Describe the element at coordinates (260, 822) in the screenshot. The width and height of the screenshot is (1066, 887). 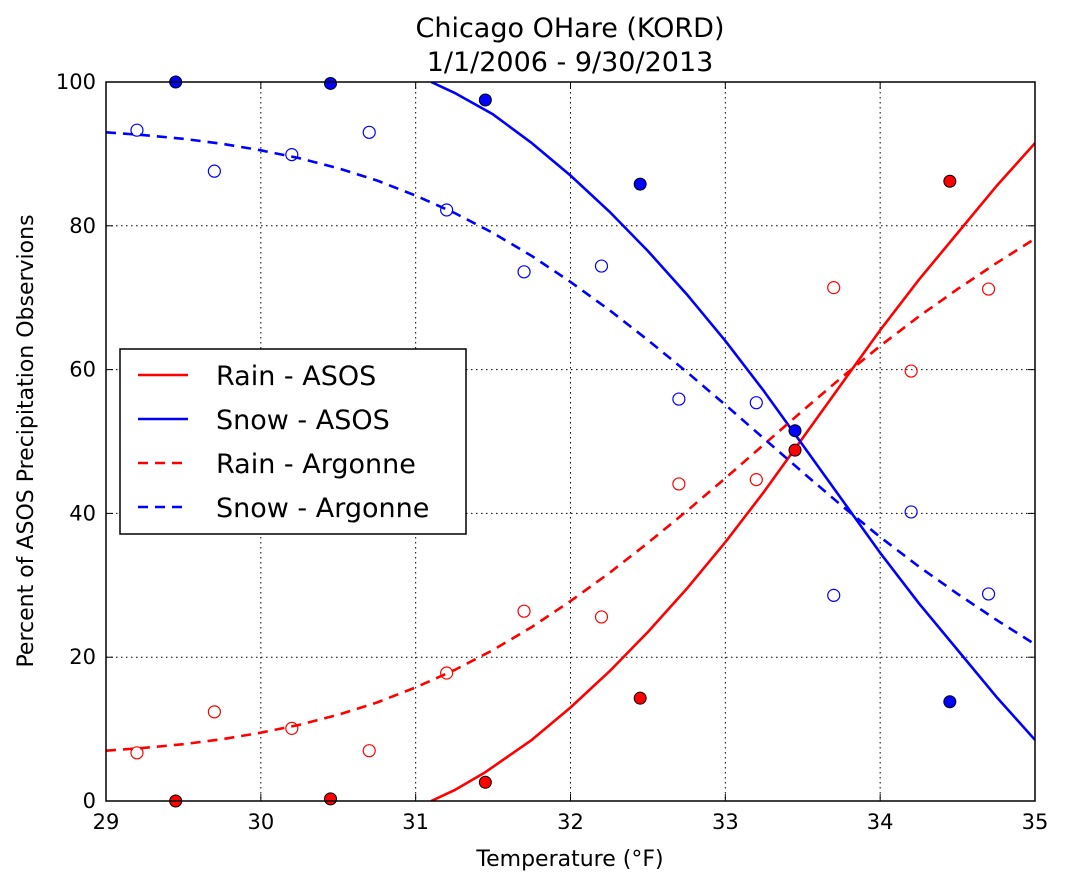
I see `x-tick-label: 30` at that location.